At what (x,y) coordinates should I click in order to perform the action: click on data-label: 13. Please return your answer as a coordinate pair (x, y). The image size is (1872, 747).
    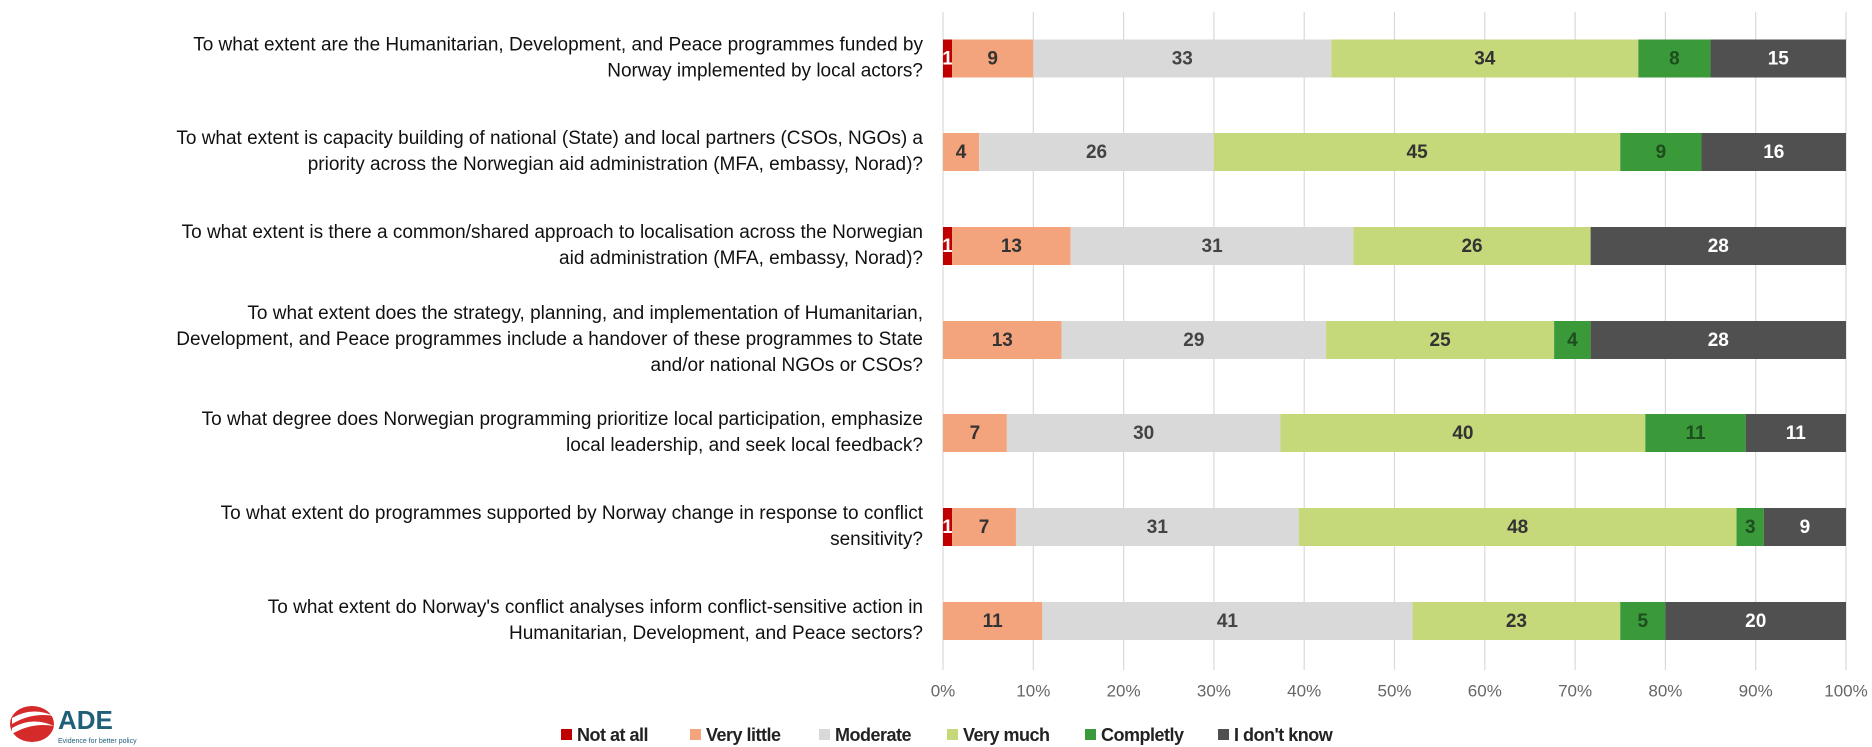
    Looking at the image, I should click on (1002, 340).